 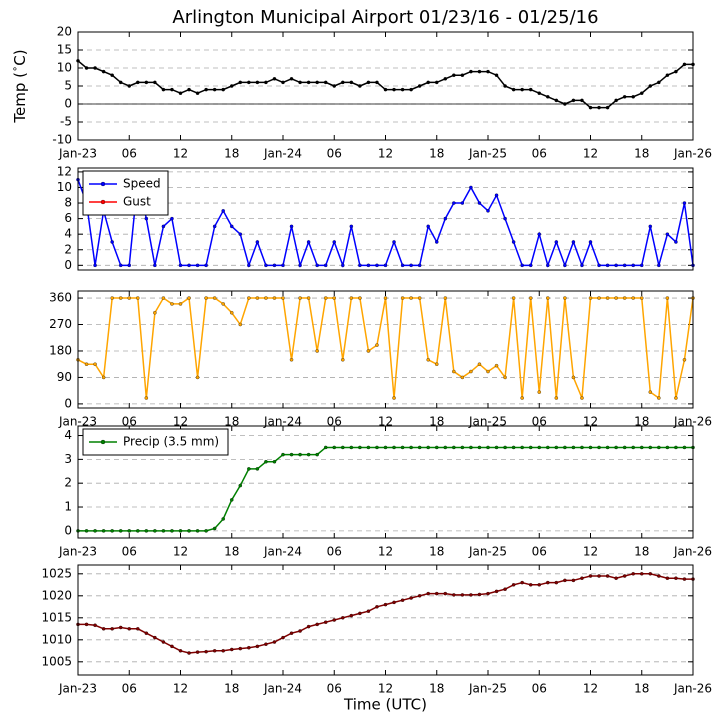 I want to click on y-tick-label: 1015, so click(x=56, y=617).